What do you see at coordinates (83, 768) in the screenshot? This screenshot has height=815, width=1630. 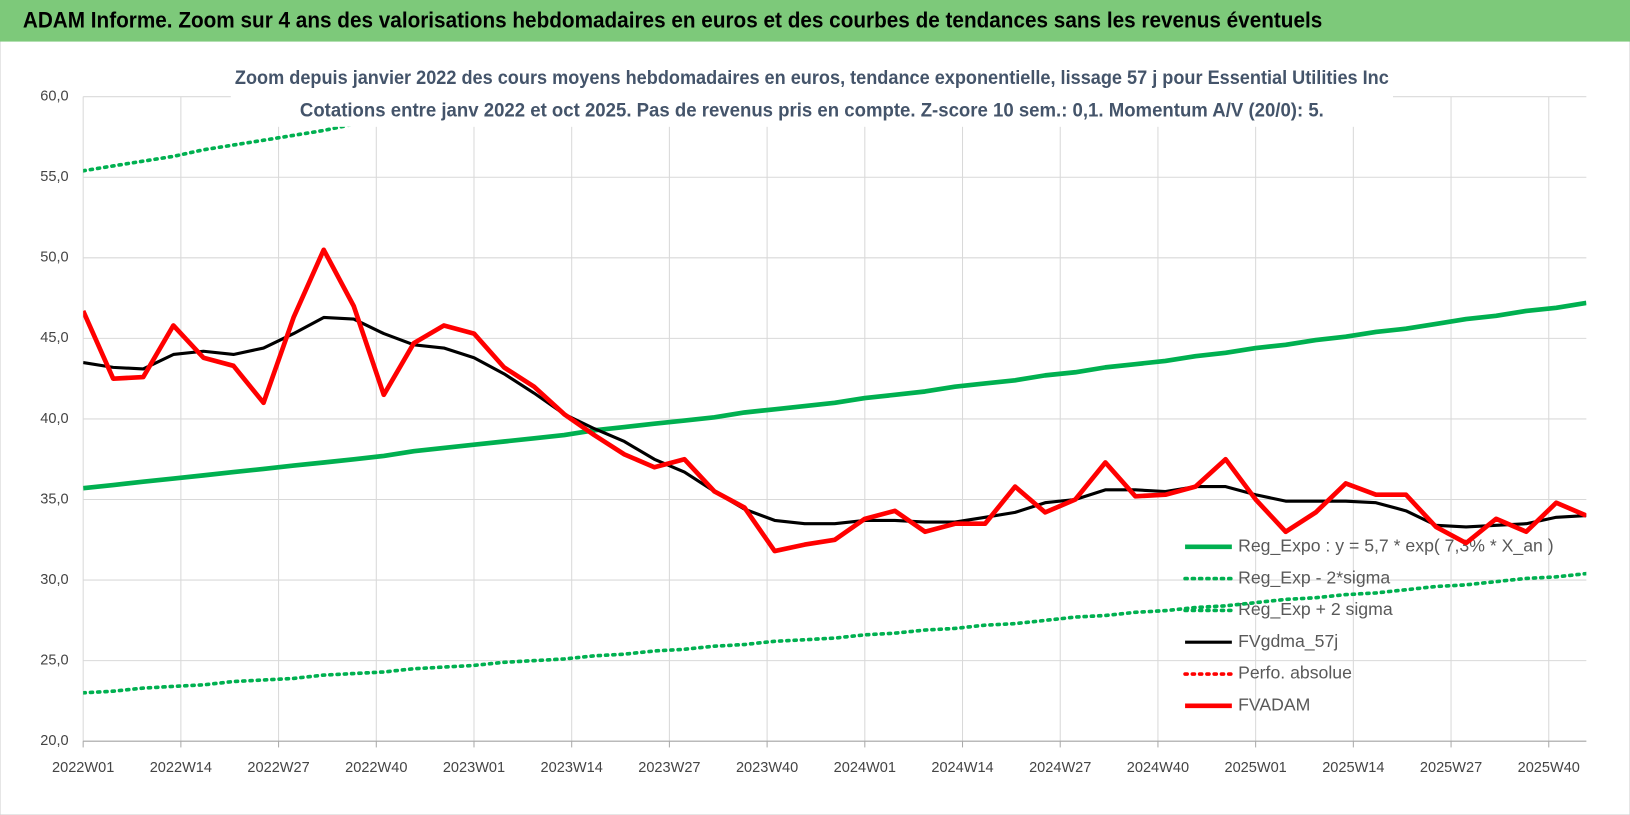 I see `x-tick-label: 2022W01` at bounding box center [83, 768].